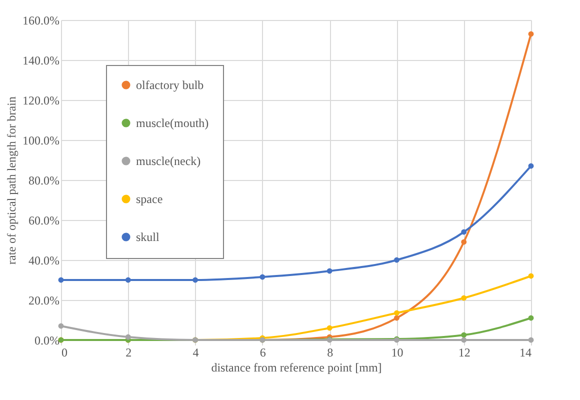 Image resolution: width=580 pixels, height=400 pixels. I want to click on y-tick-label: 0.0%, so click(47, 341).